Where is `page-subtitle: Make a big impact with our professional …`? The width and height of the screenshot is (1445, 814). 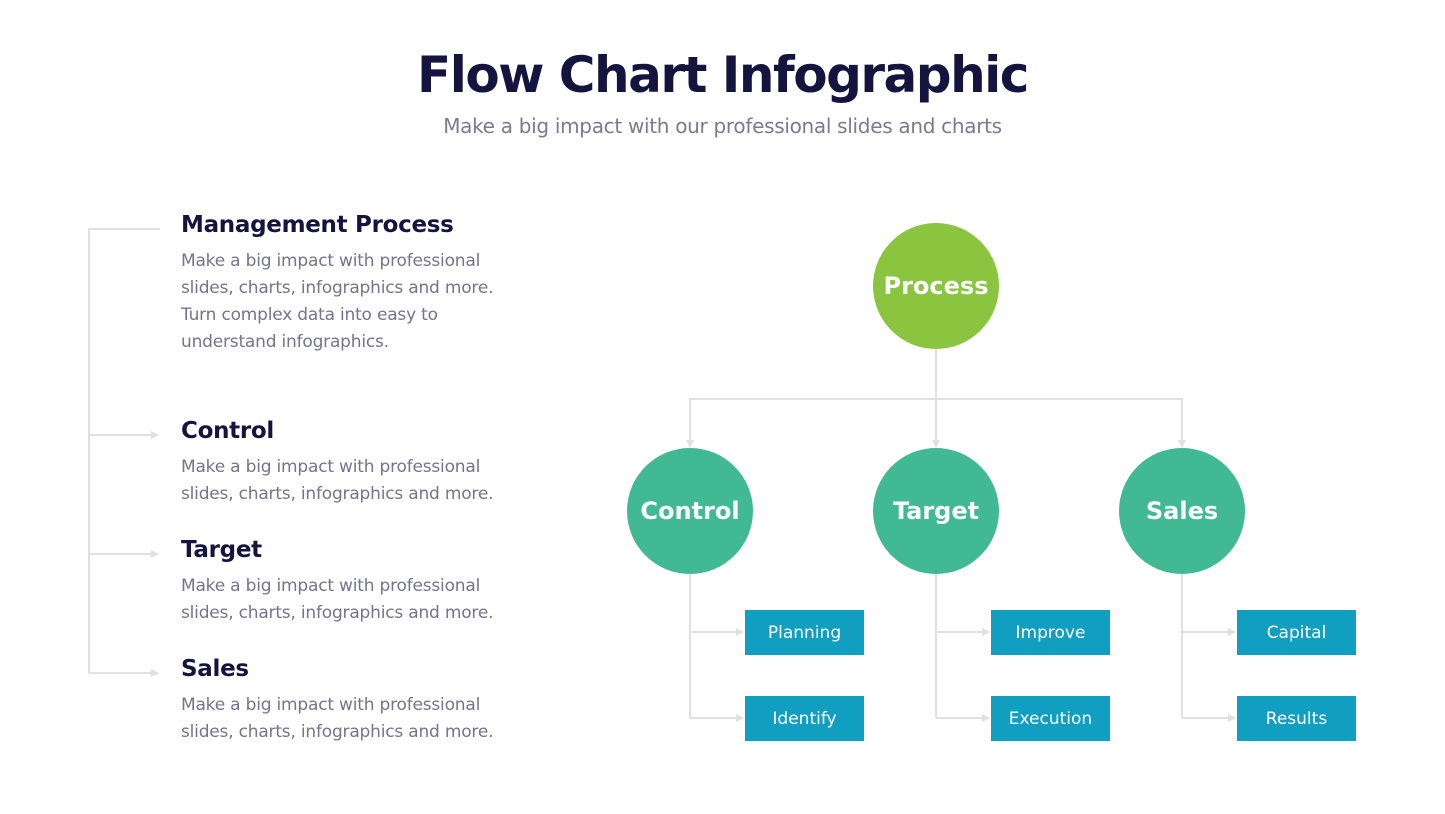
page-subtitle: Make a big impact with our professional … is located at coordinates (722, 126).